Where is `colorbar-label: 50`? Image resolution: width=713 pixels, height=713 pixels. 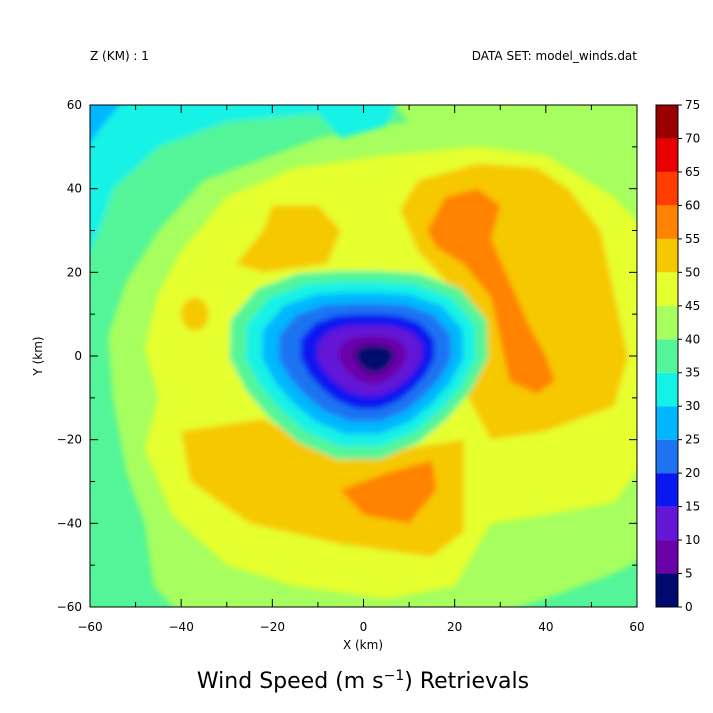 colorbar-label: 50 is located at coordinates (692, 272).